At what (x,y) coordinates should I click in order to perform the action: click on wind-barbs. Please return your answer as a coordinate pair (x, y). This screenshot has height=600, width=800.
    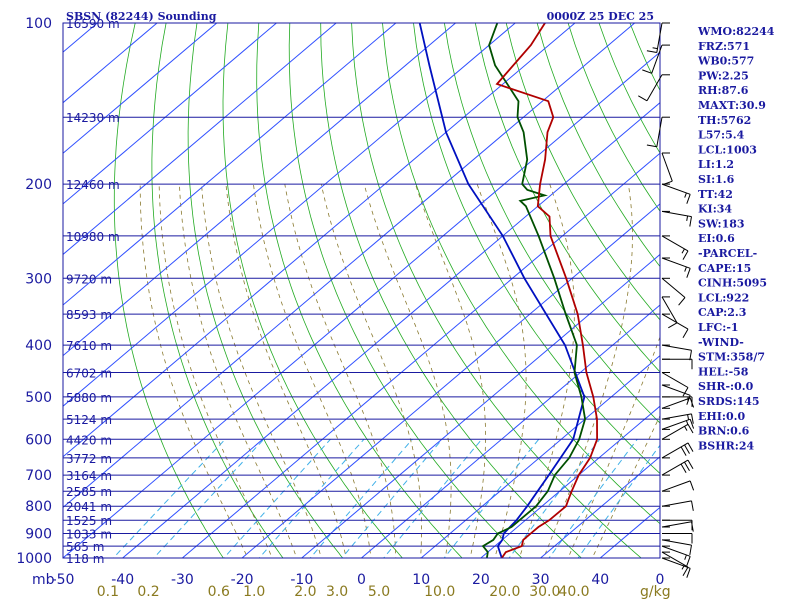
    Looking at the image, I should click on (666, 300).